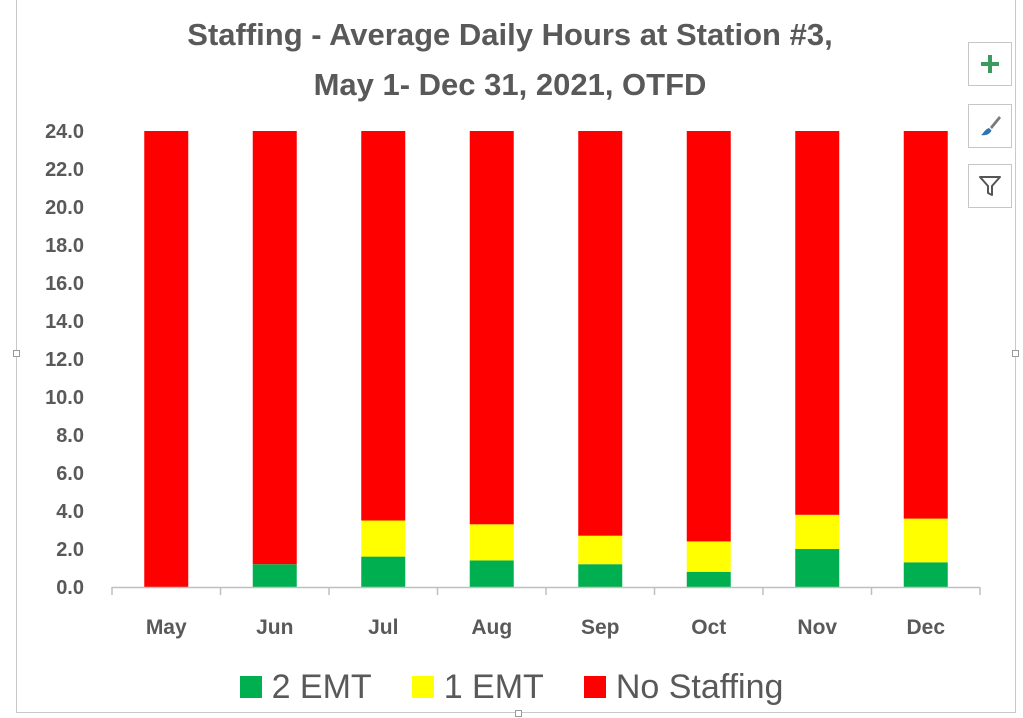 This screenshot has height=718, width=1023. I want to click on resize-handle-left, so click(16, 353).